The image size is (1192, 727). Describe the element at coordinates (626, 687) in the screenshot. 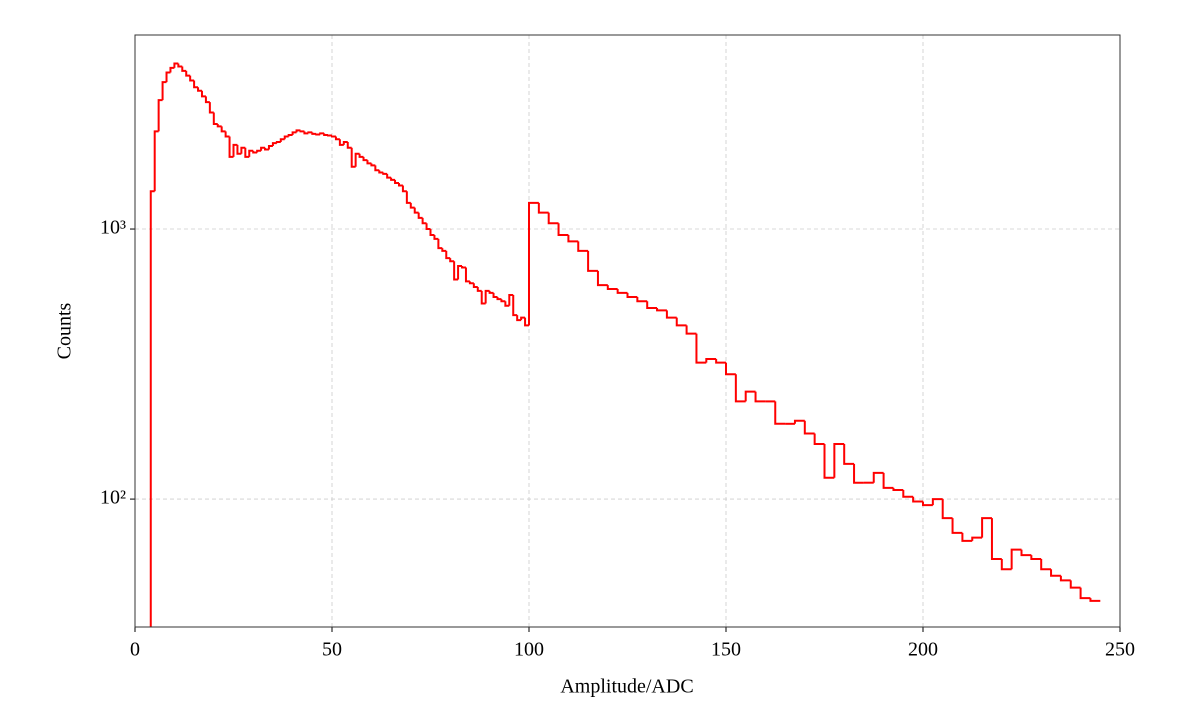

I see `x-axis-label: Amplitude/ADC` at that location.